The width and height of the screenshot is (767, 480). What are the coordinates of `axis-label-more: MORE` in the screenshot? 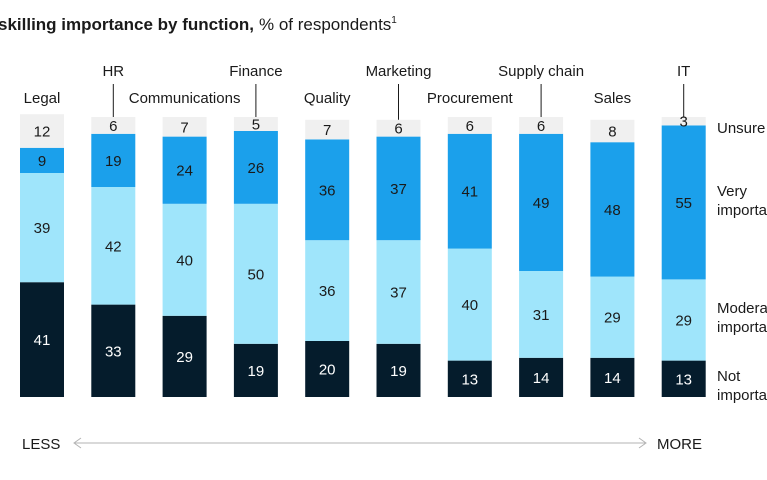 It's located at (679, 444).